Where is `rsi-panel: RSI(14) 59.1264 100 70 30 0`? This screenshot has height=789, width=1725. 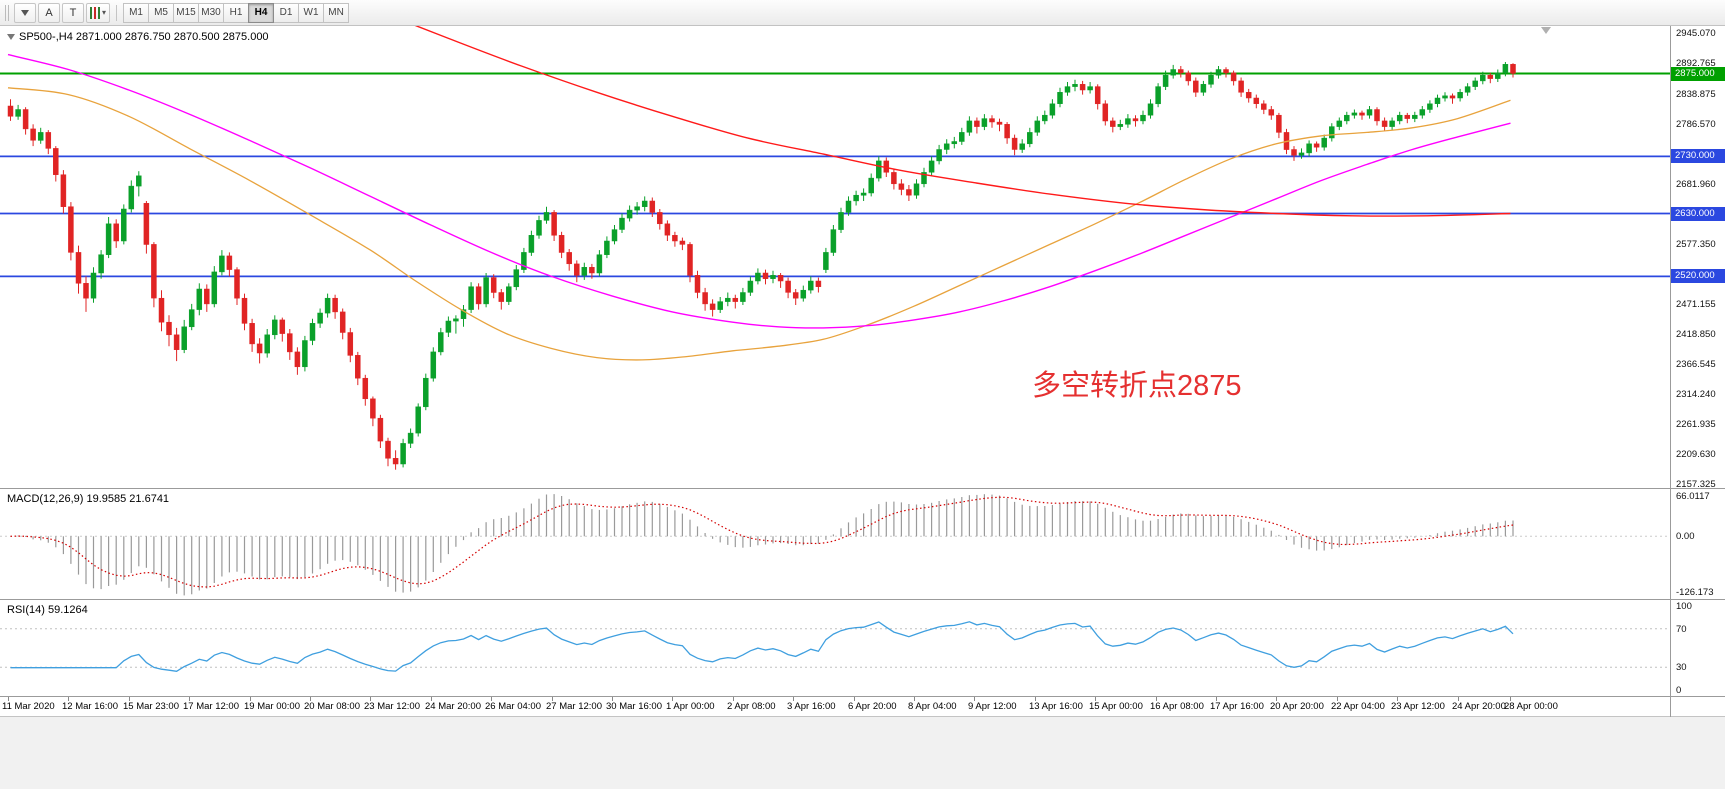
rsi-panel: RSI(14) 59.1264 100 70 30 0 is located at coordinates (862, 648).